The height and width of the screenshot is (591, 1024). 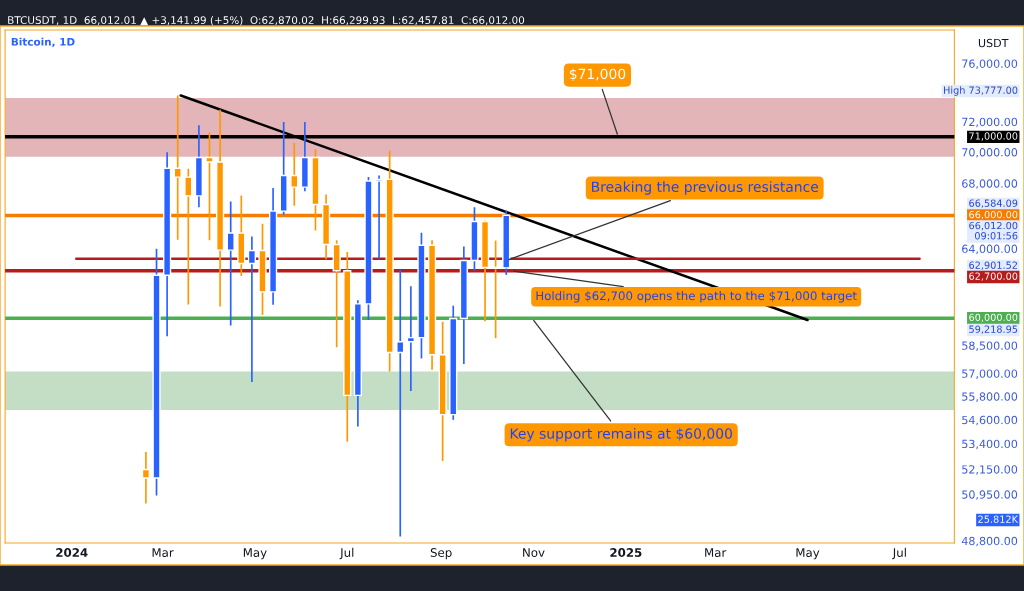 I want to click on y-tick-label: 70,000.00, so click(x=990, y=153).